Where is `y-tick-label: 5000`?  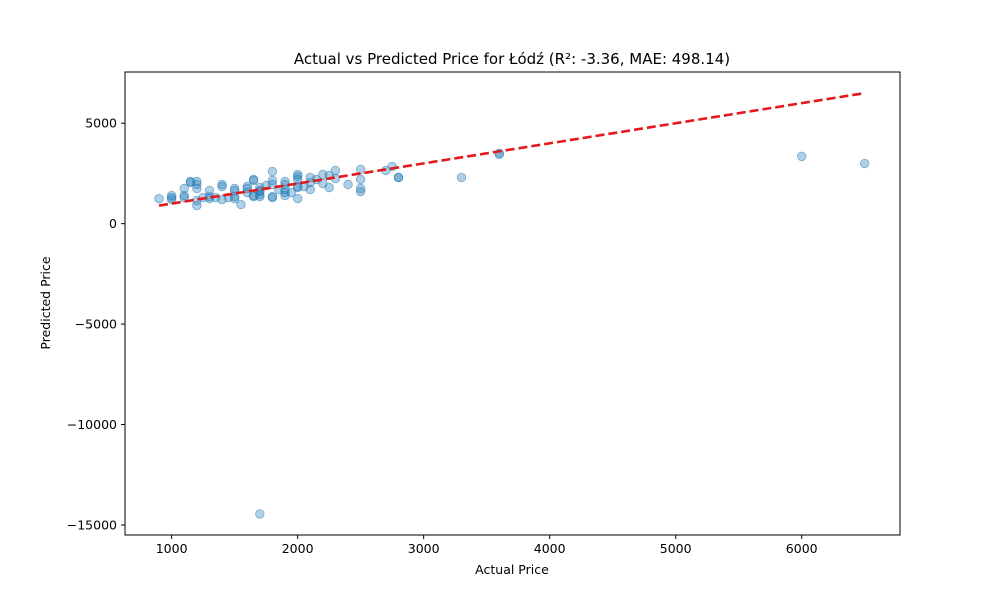 y-tick-label: 5000 is located at coordinates (101, 123).